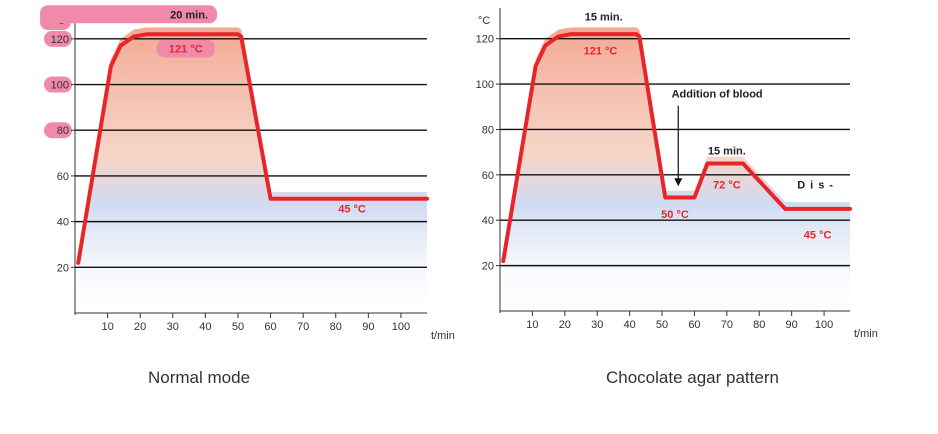 The image size is (938, 434). Describe the element at coordinates (817, 185) in the screenshot. I see `annotation-label: Dis-` at that location.